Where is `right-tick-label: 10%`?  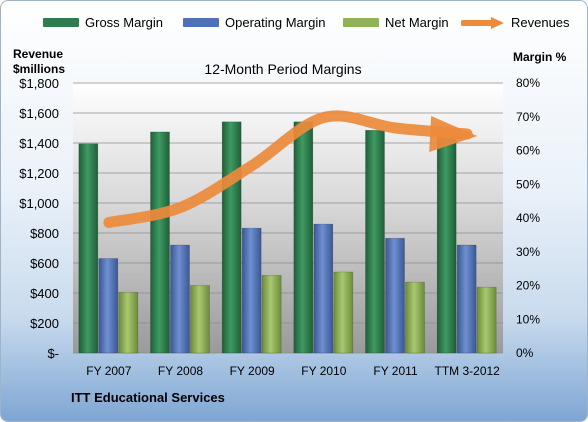
right-tick-label: 10% is located at coordinates (528, 319).